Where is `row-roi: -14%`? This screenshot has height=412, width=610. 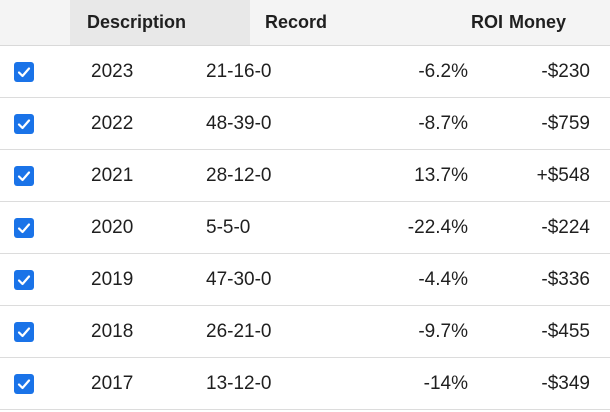 row-roi: -14% is located at coordinates (445, 383).